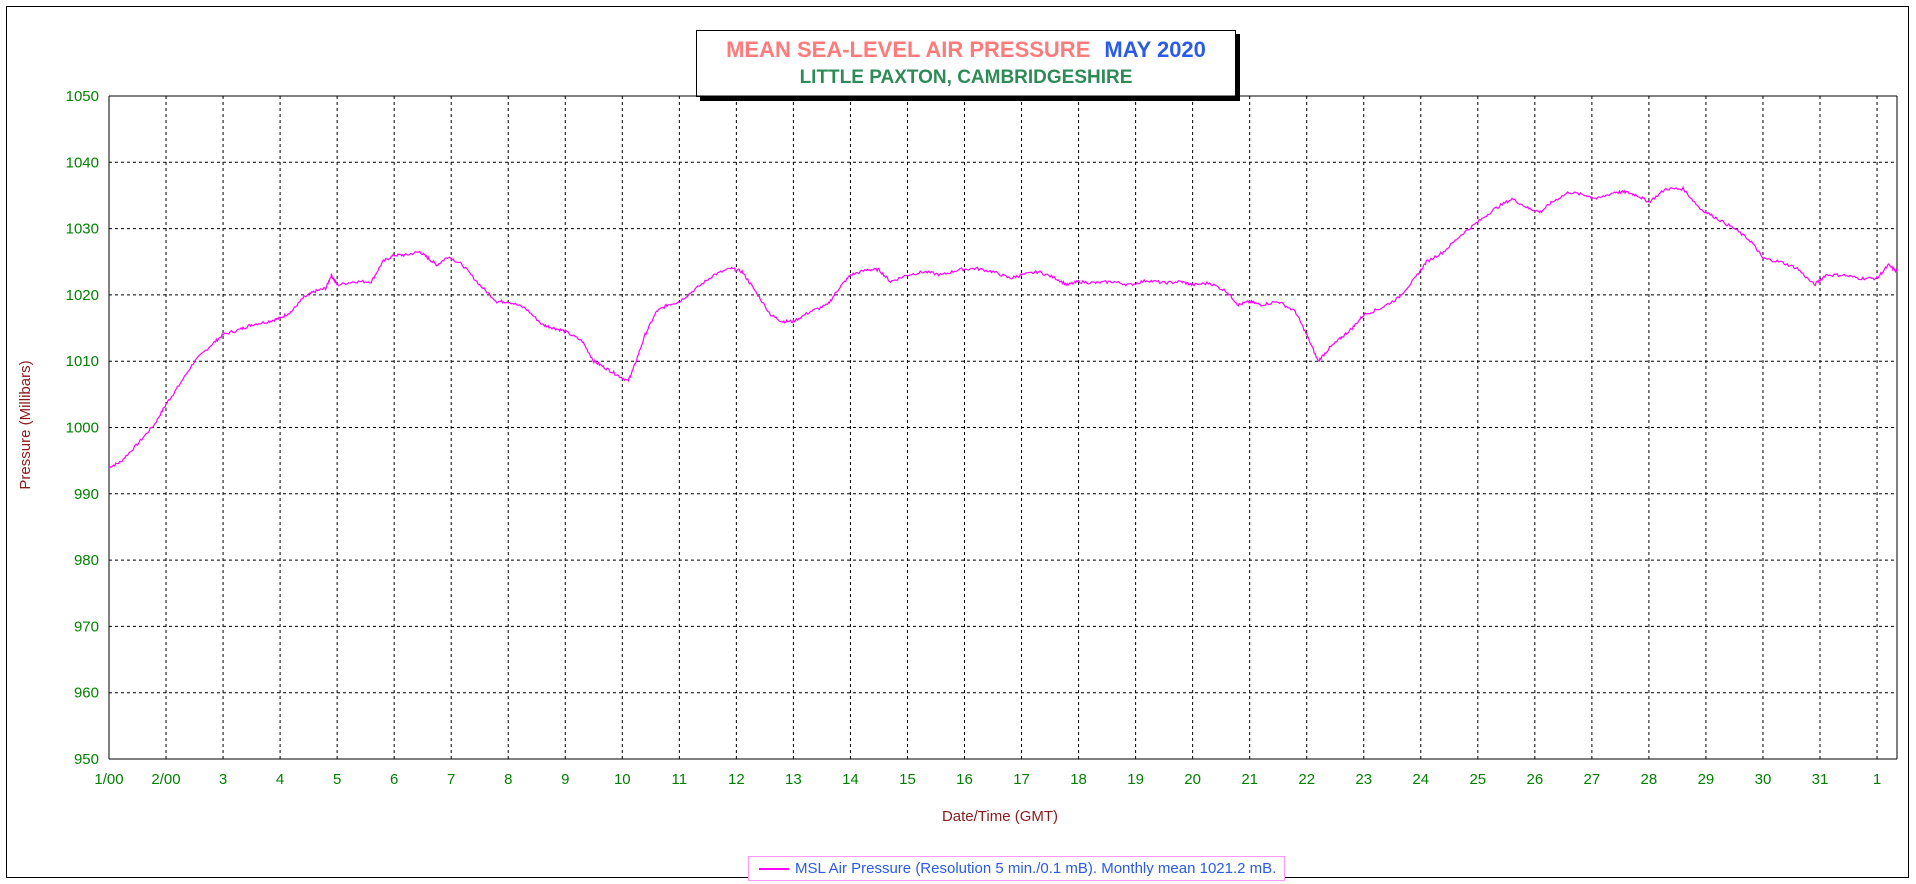 Image resolution: width=1916 pixels, height=884 pixels. What do you see at coordinates (1155, 49) in the screenshot?
I see `chart-period: MAY 2020` at bounding box center [1155, 49].